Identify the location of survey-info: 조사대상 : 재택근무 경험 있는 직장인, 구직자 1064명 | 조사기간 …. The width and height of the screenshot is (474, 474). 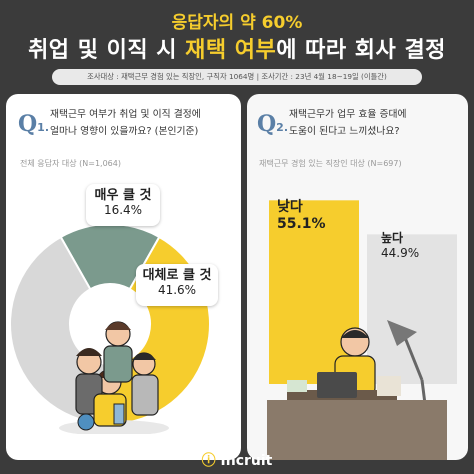
(237, 77).